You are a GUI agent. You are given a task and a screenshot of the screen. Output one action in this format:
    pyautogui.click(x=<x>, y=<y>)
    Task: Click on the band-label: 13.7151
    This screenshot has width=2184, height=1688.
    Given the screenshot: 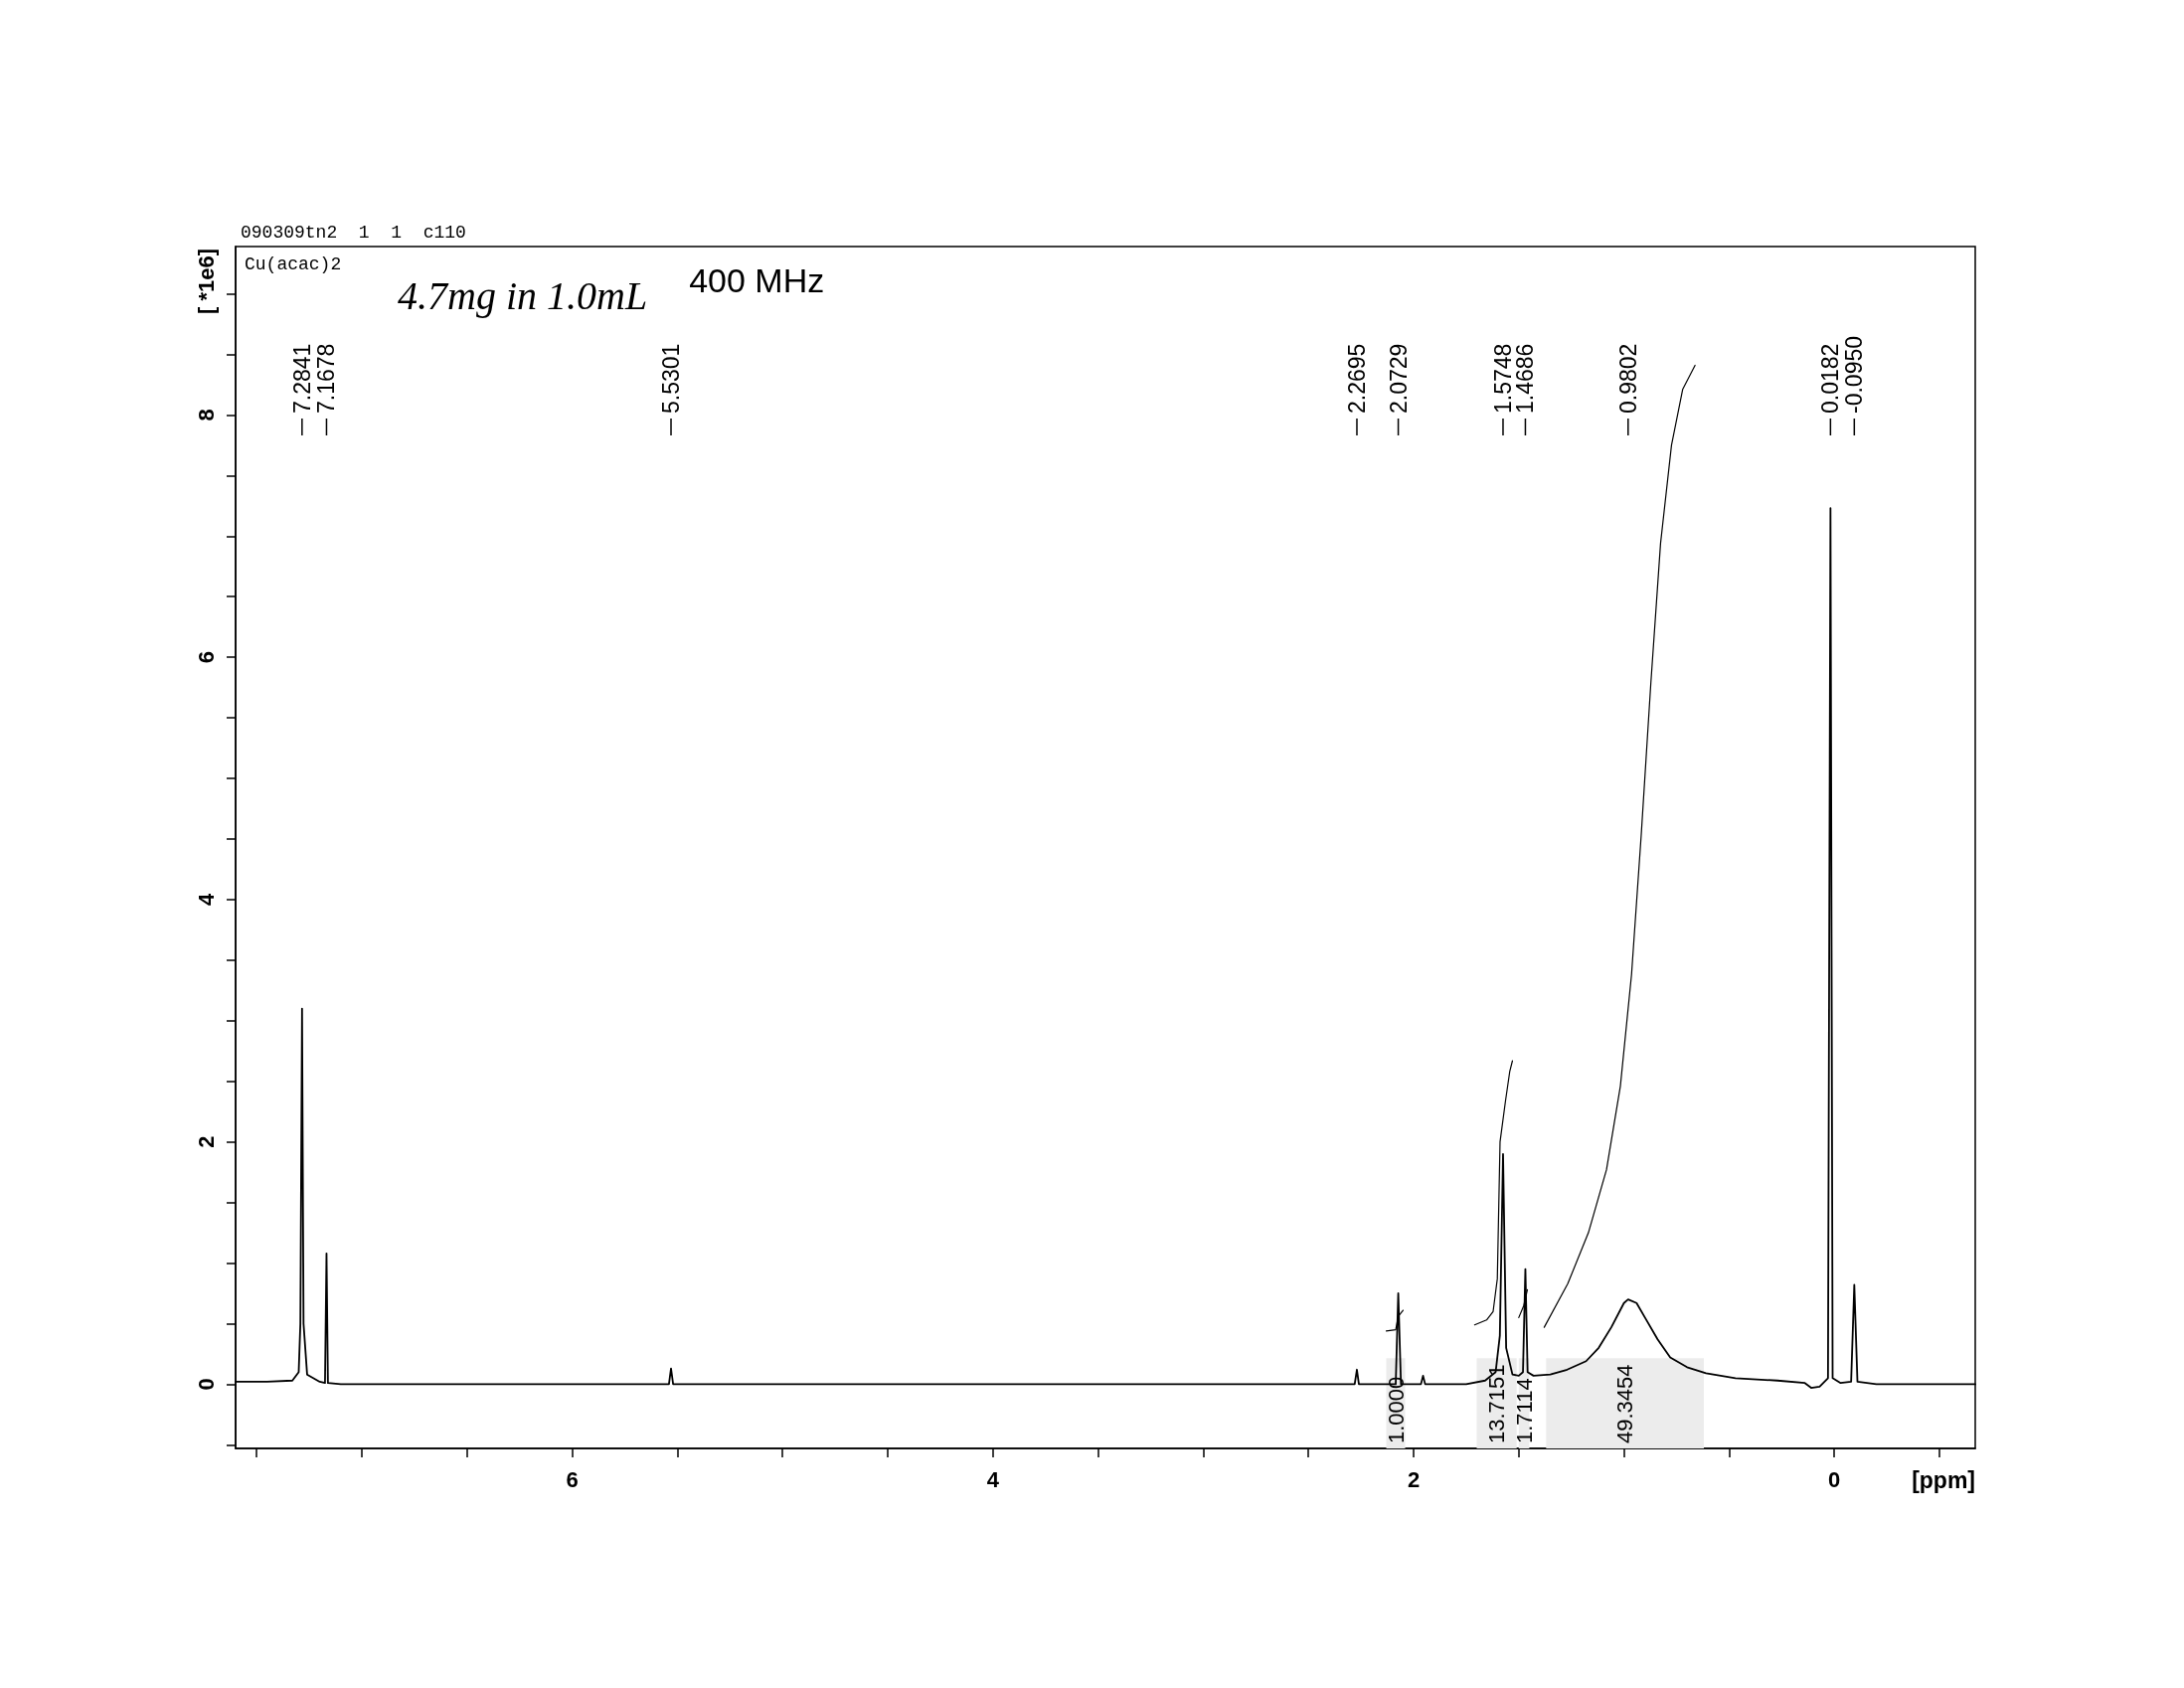 What is the action you would take?
    pyautogui.click(x=1497, y=1403)
    